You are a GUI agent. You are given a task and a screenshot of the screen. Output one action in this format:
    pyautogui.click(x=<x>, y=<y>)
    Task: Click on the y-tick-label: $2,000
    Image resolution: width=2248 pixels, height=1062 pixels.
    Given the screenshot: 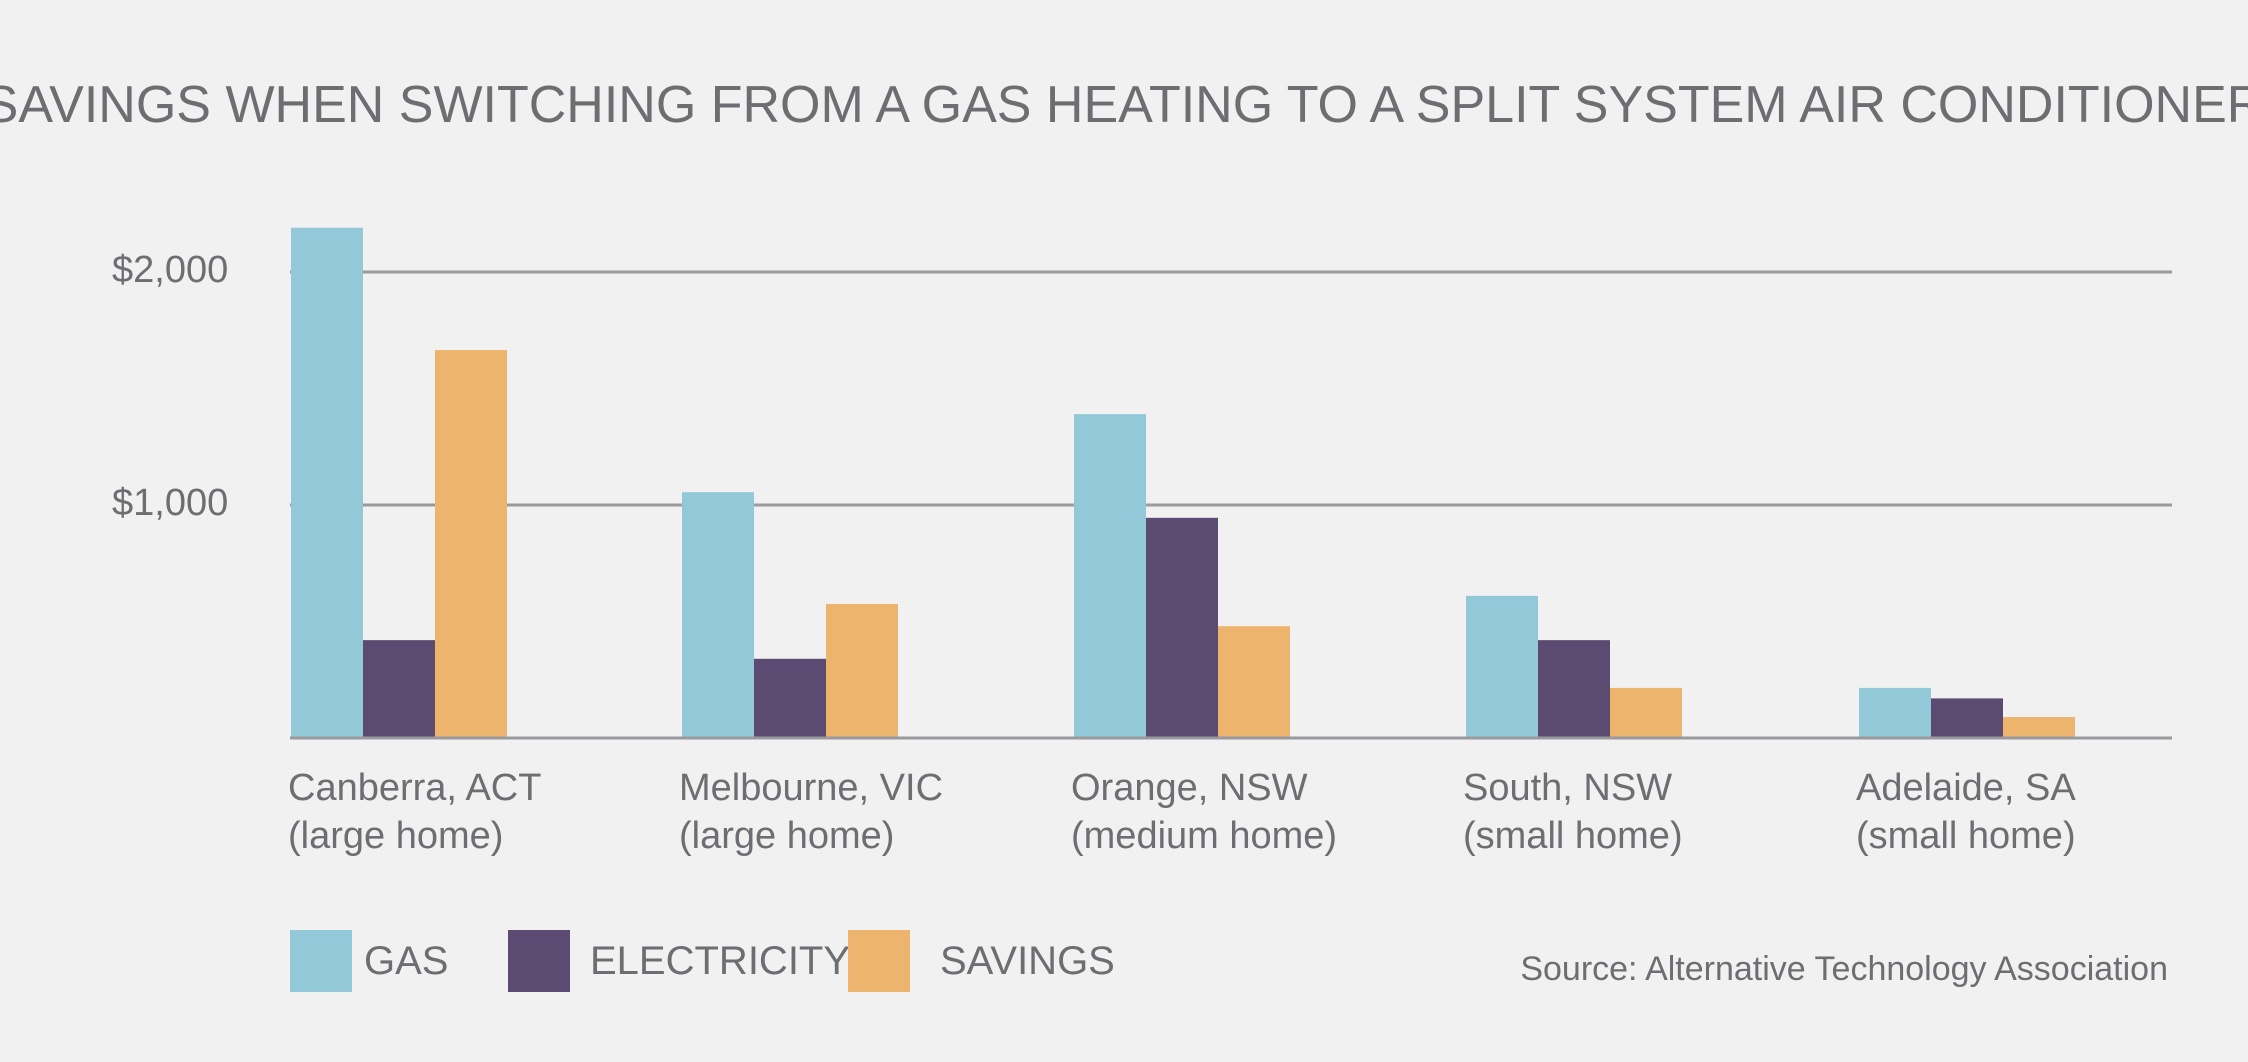 What is the action you would take?
    pyautogui.click(x=170, y=270)
    